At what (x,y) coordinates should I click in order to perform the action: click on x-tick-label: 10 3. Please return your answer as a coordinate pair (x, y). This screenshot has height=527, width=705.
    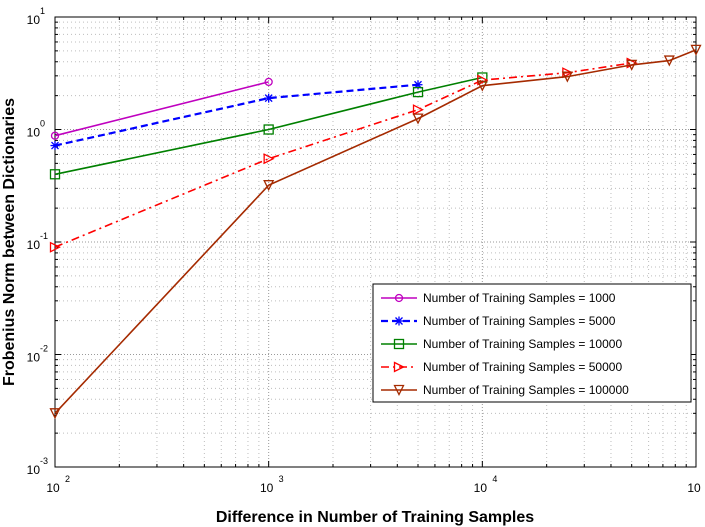
    Looking at the image, I should click on (272, 484).